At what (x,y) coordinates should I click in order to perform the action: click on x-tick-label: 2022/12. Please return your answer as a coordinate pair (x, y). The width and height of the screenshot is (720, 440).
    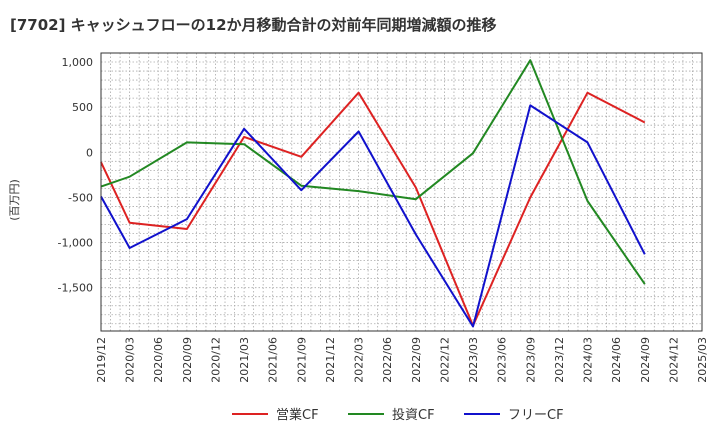
    Looking at the image, I should click on (444, 360).